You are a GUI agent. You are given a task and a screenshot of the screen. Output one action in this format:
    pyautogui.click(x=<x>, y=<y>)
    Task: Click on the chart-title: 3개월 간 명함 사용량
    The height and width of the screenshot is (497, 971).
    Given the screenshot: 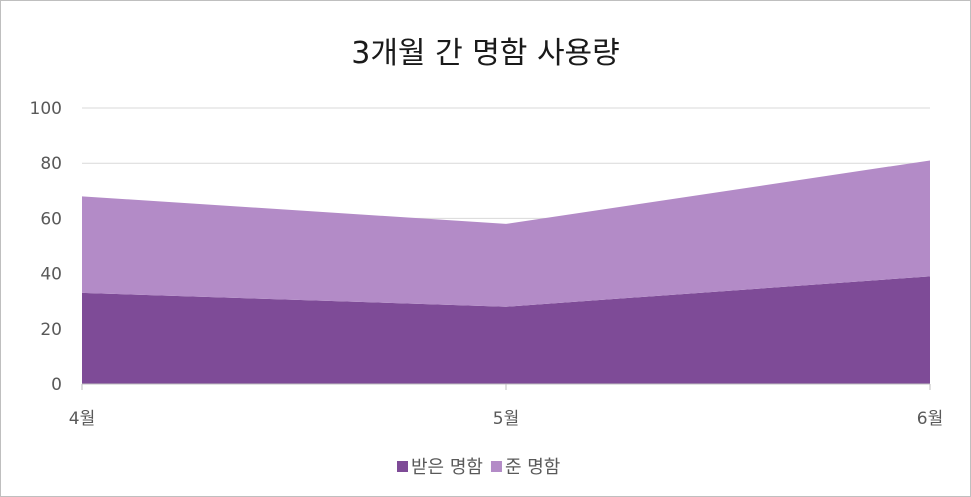 What is the action you would take?
    pyautogui.click(x=485, y=53)
    